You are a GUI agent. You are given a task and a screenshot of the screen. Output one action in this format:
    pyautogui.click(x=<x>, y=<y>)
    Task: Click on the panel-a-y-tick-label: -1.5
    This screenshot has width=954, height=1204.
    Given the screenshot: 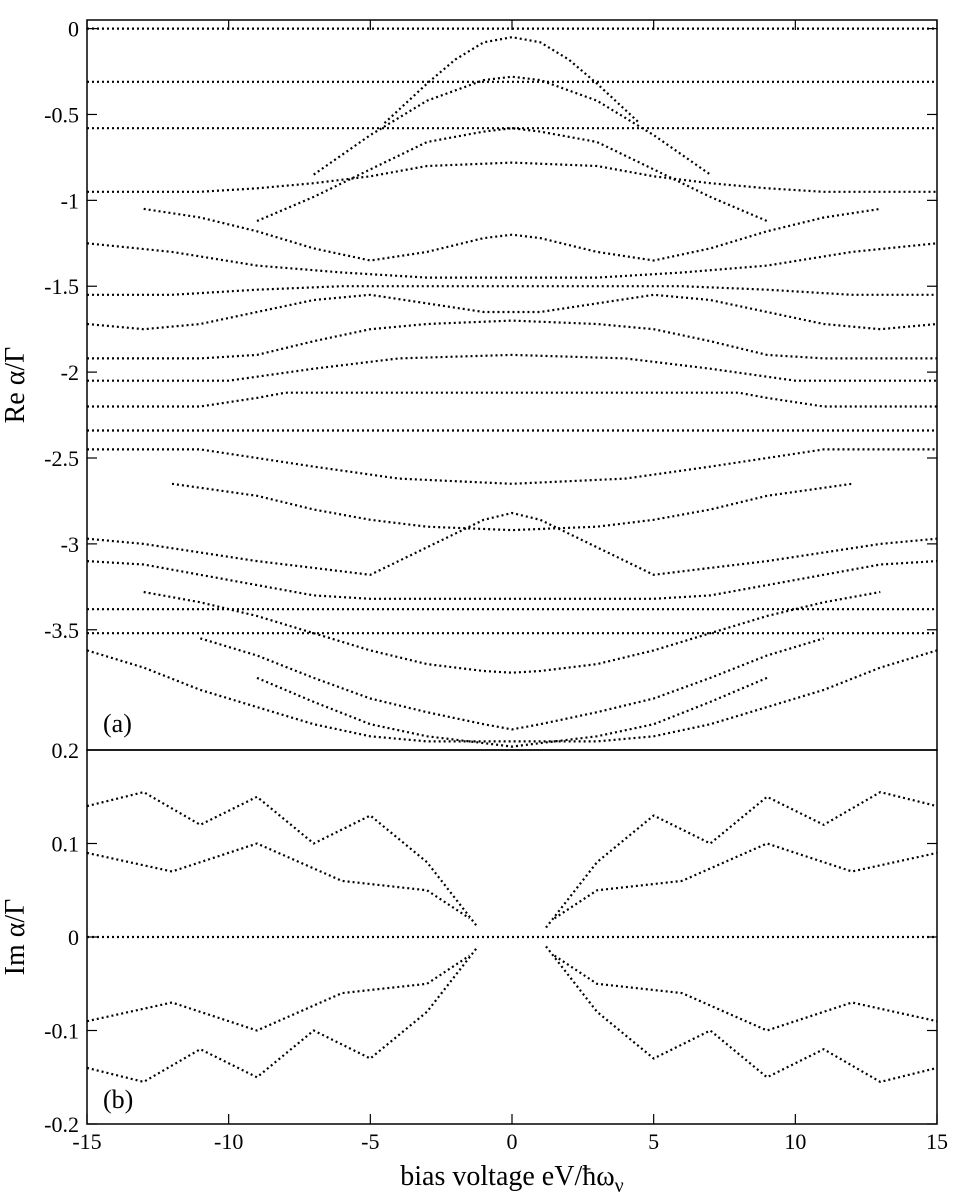 What is the action you would take?
    pyautogui.click(x=61, y=286)
    